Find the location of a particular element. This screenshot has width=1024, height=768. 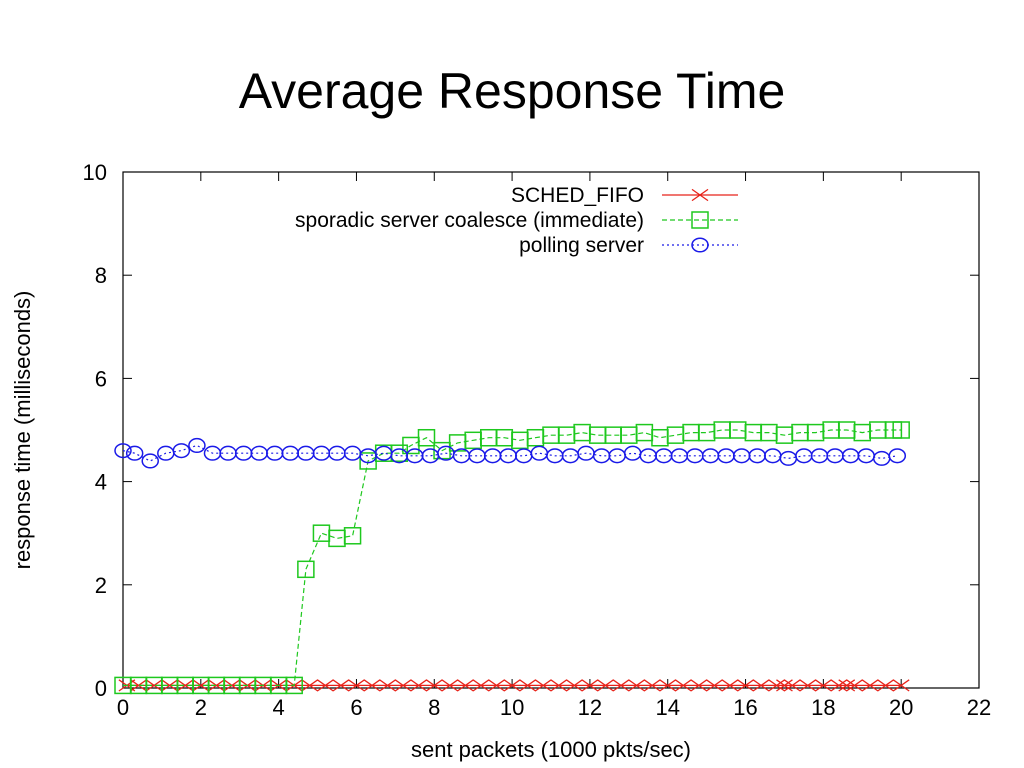

y-tick-label: 2 is located at coordinates (101, 585).